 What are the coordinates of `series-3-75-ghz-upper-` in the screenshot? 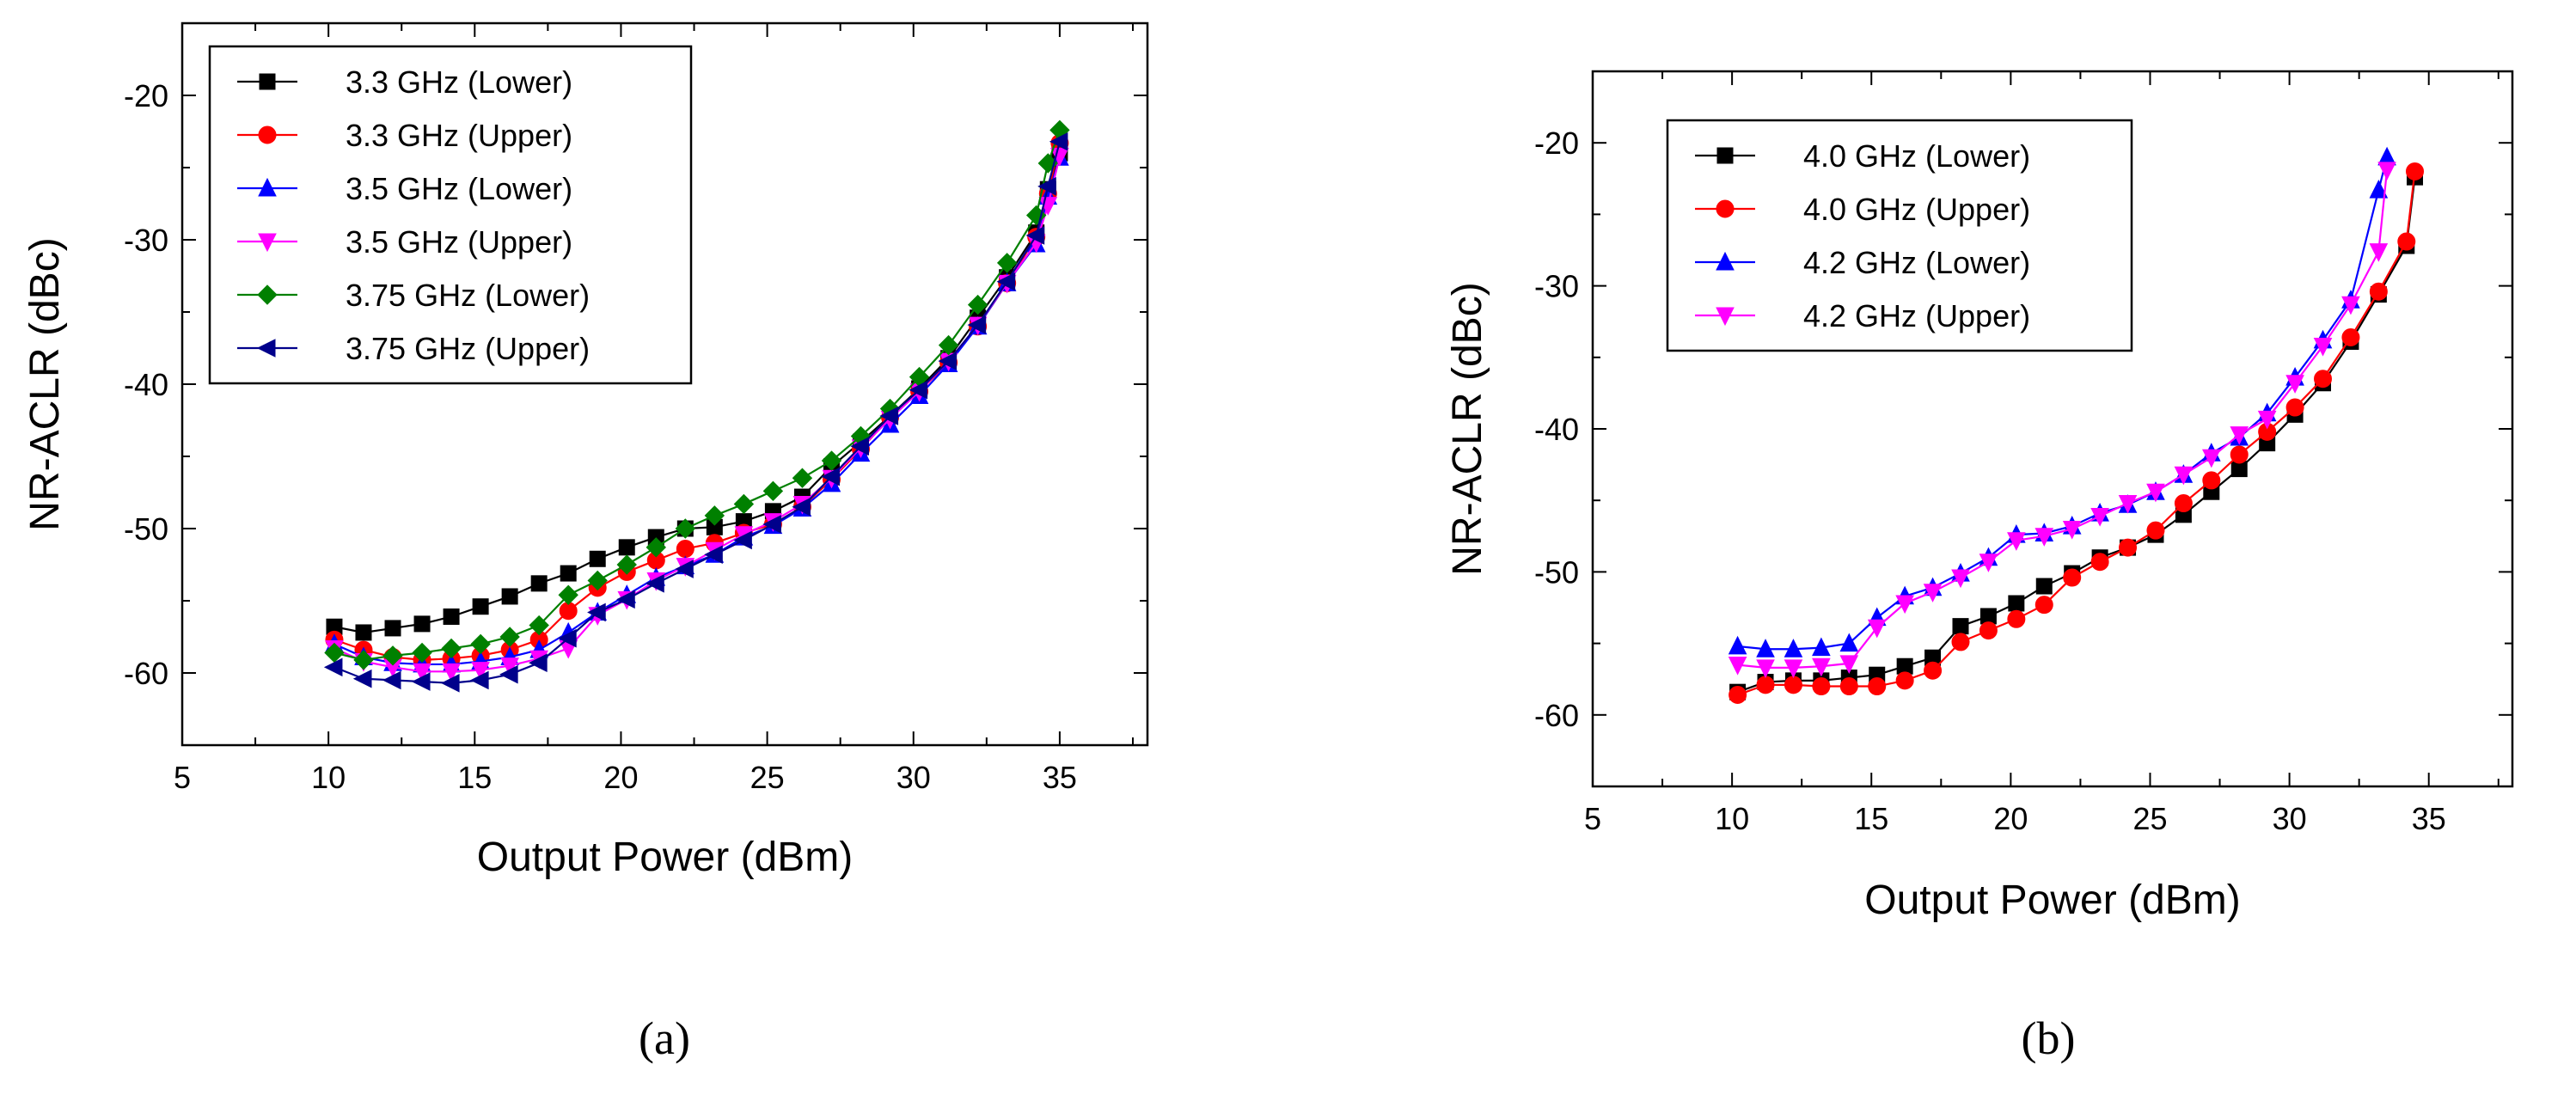 It's located at (695, 412).